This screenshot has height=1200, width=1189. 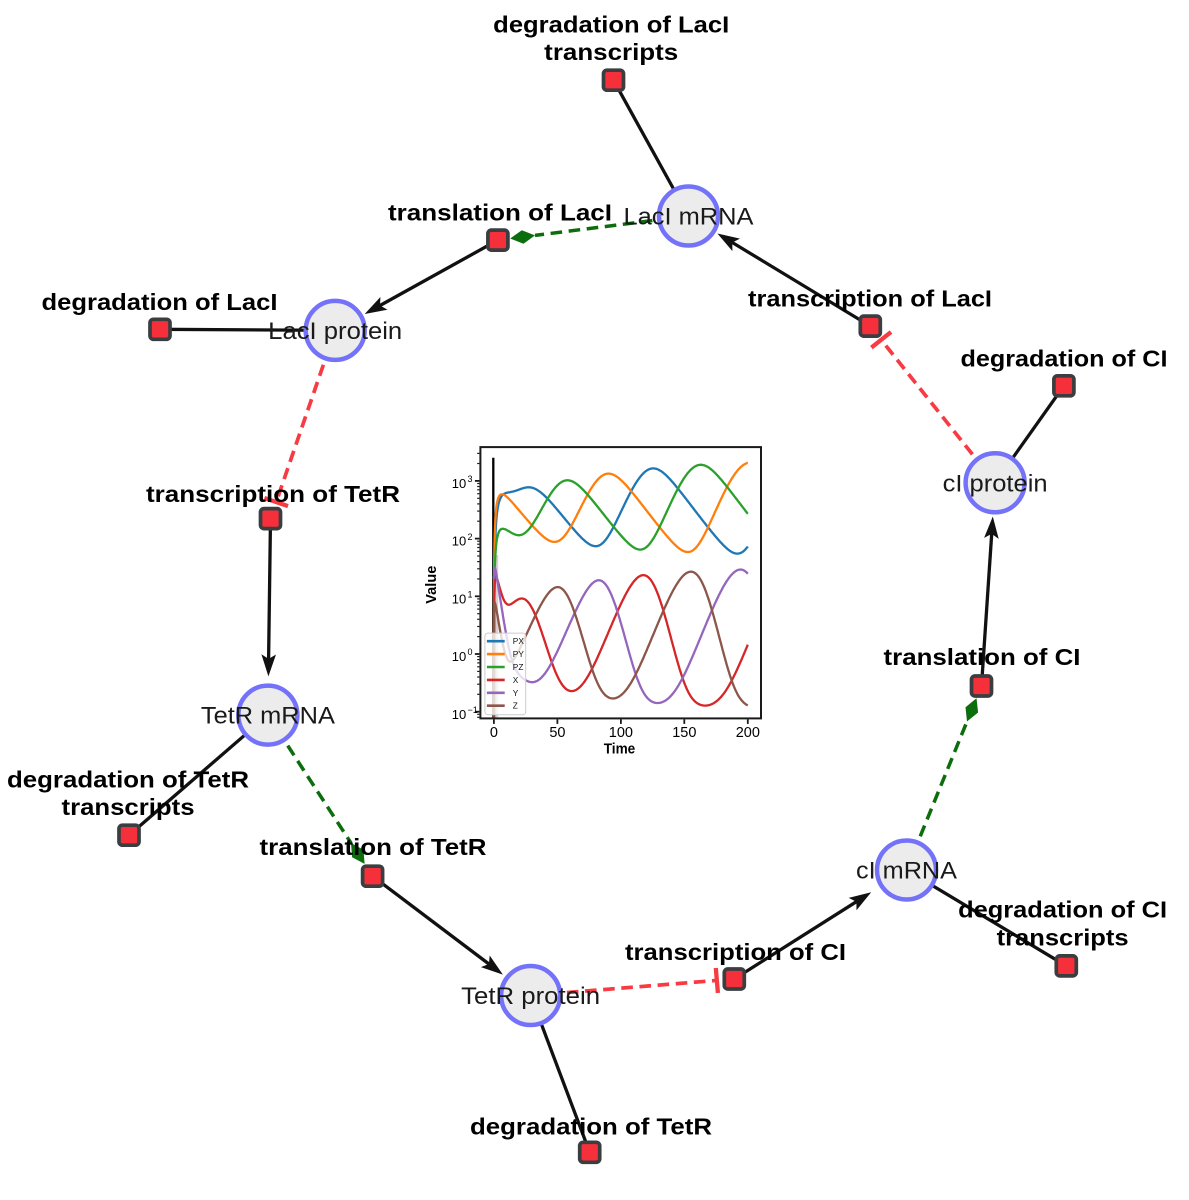 I want to click on svg-text: 1, so click(x=470, y=595).